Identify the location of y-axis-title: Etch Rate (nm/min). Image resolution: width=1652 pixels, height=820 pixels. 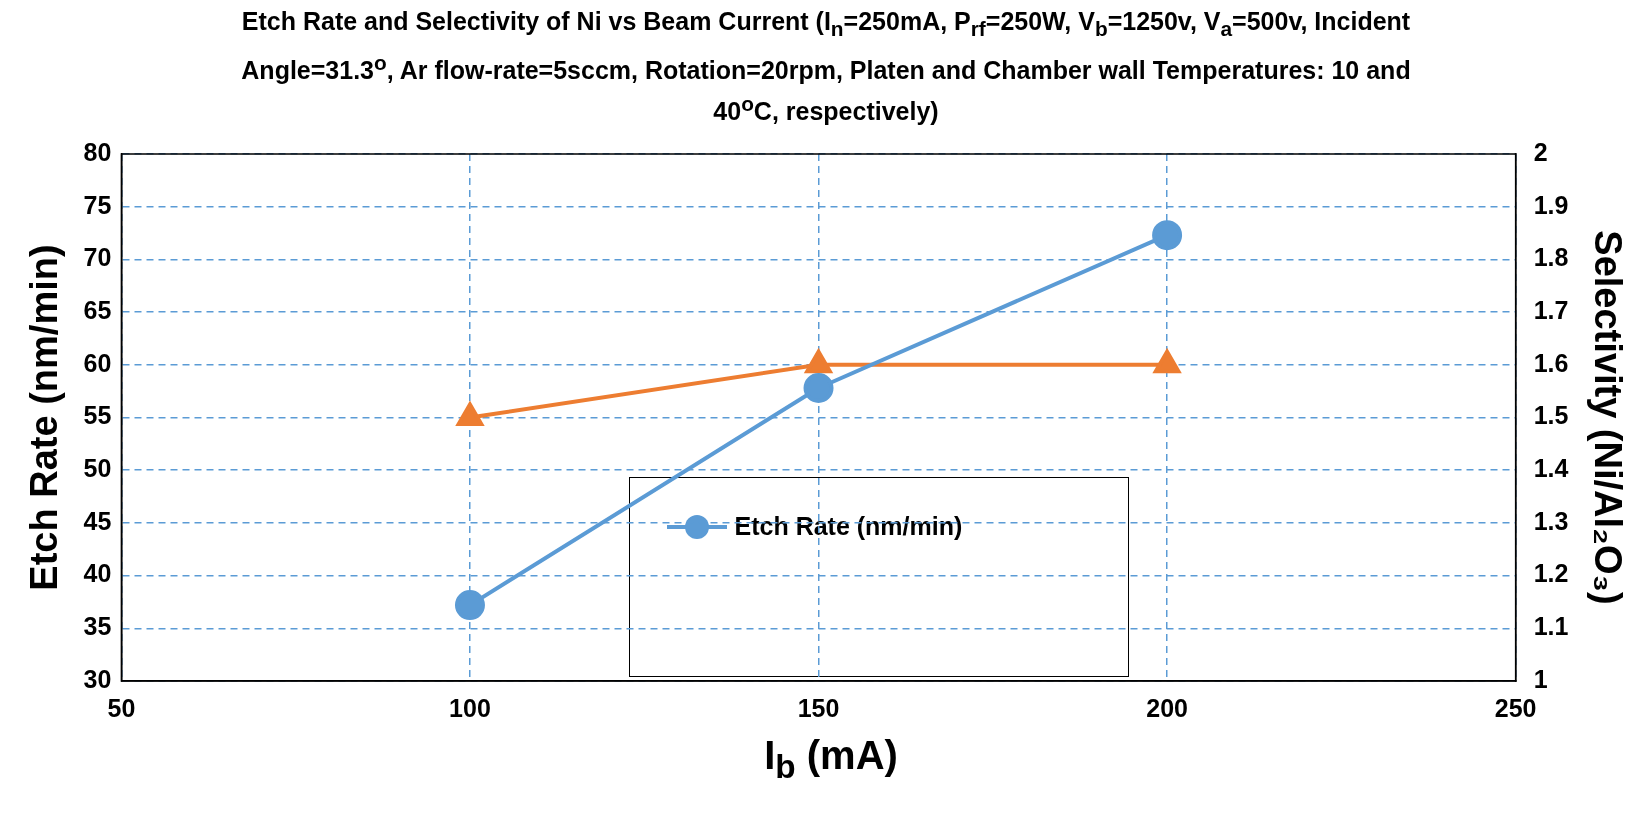
(44, 417).